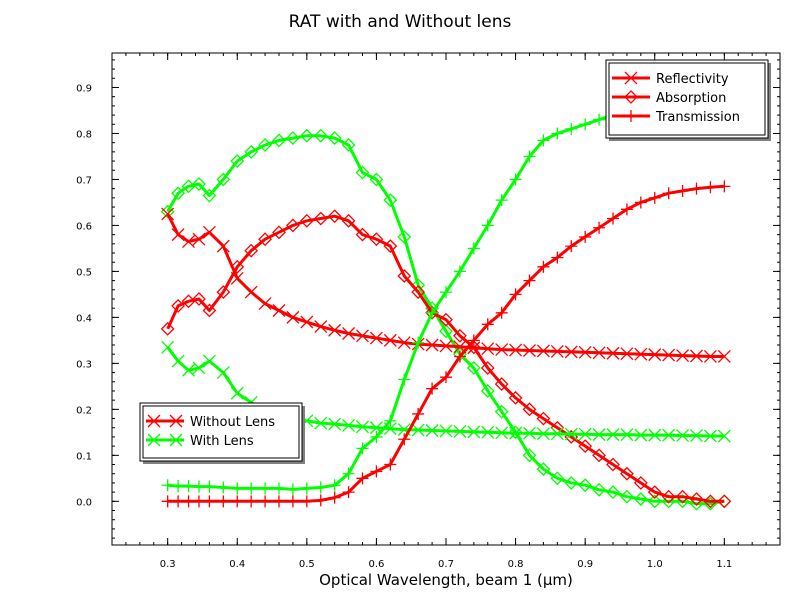 The width and height of the screenshot is (800, 600). I want to click on x-tick-label: 0.4, so click(237, 564).